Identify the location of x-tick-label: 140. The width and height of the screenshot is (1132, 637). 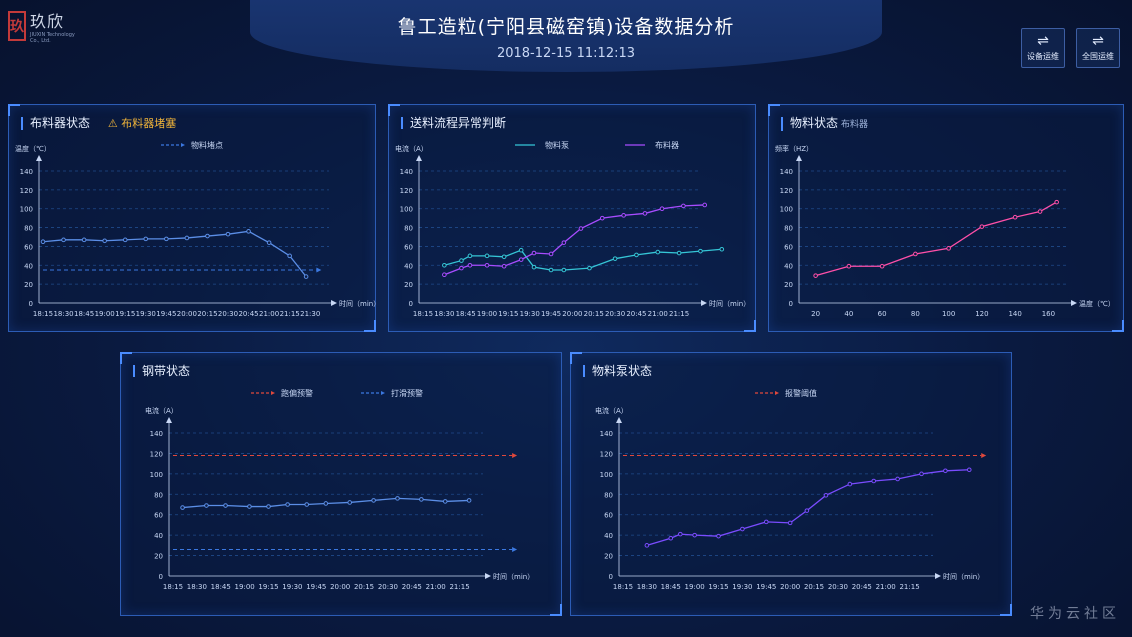
(1014, 314).